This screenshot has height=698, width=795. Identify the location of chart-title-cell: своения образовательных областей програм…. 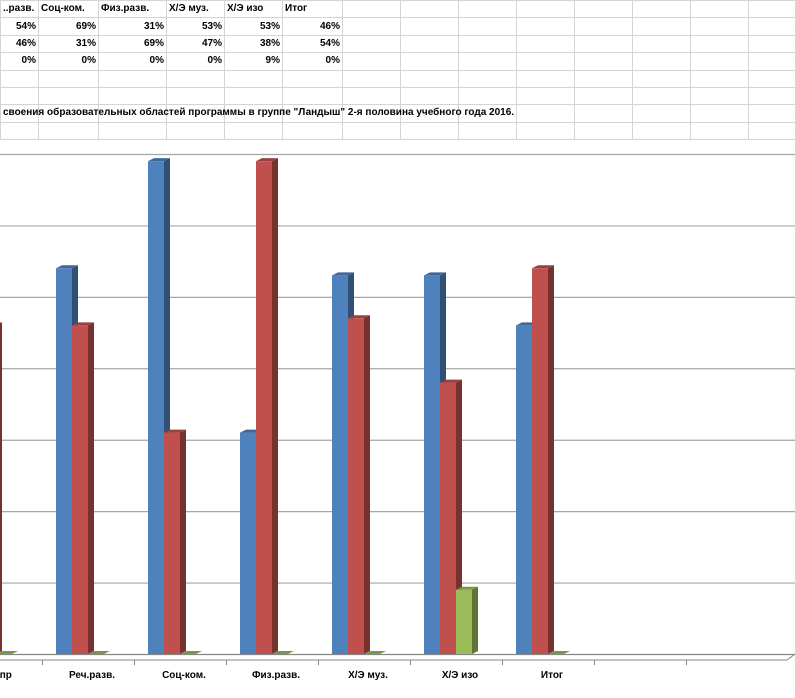
(257, 113).